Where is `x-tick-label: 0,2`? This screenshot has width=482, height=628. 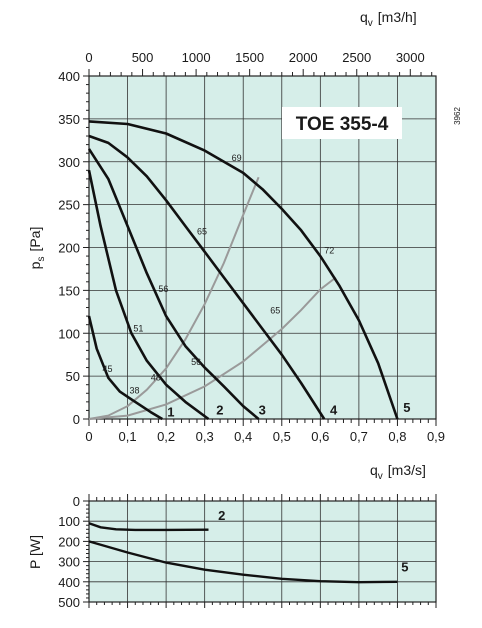 x-tick-label: 0,2 is located at coordinates (166, 436).